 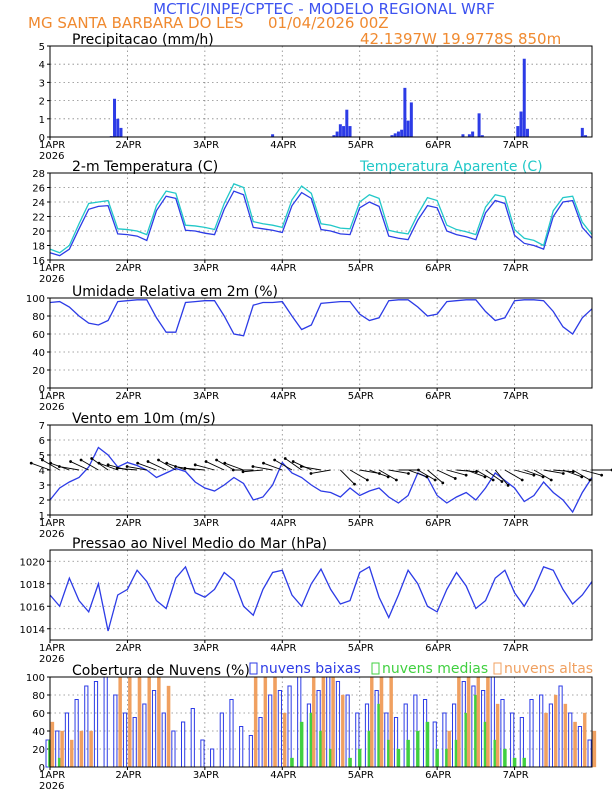 I want to click on humidity-title: Umidade Relativa em 2m (%), so click(x=175, y=292).